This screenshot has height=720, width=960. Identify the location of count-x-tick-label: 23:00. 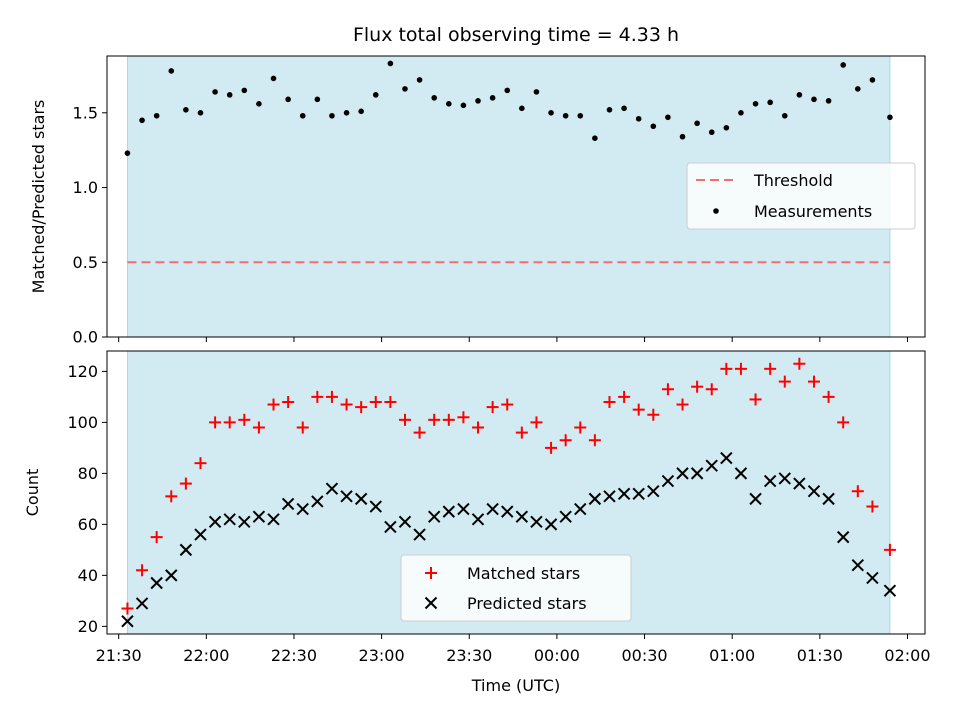
(382, 655).